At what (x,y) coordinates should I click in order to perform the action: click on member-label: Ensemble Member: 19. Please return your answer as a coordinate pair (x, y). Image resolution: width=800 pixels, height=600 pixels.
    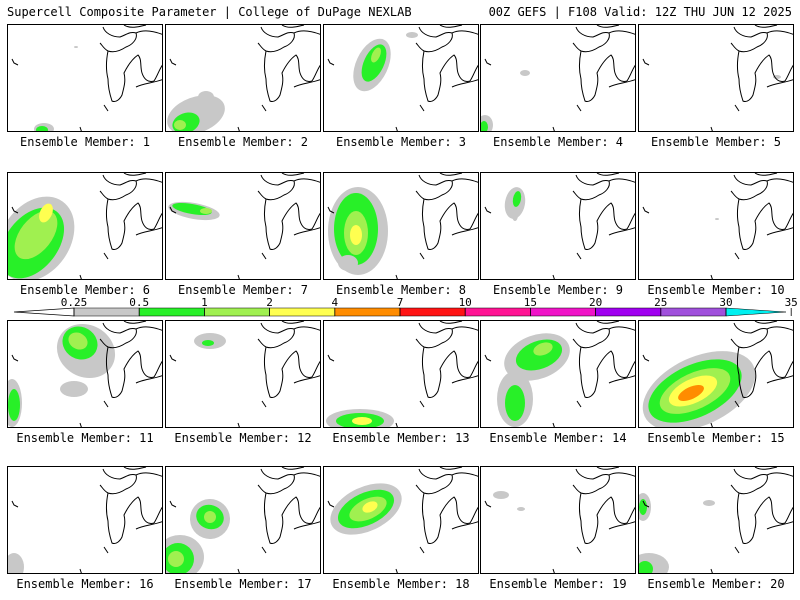
    Looking at the image, I should click on (558, 584).